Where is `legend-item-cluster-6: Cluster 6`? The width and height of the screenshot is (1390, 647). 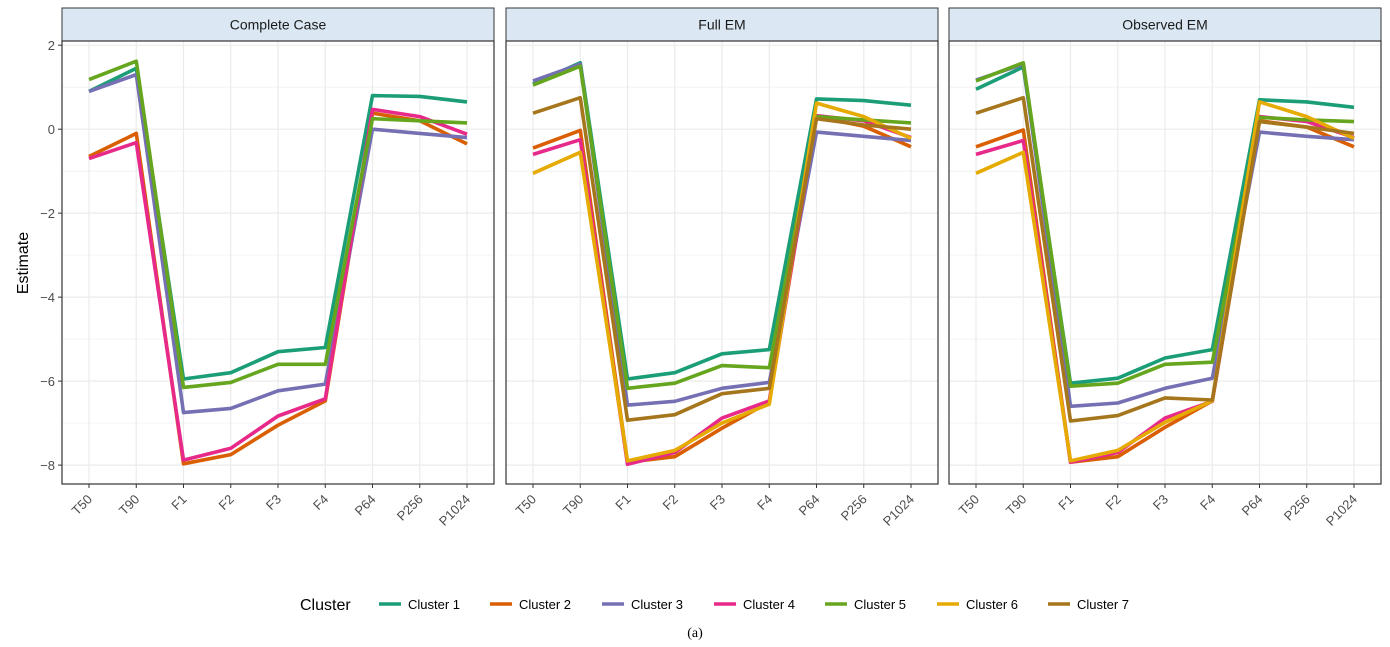 legend-item-cluster-6: Cluster 6 is located at coordinates (977, 604).